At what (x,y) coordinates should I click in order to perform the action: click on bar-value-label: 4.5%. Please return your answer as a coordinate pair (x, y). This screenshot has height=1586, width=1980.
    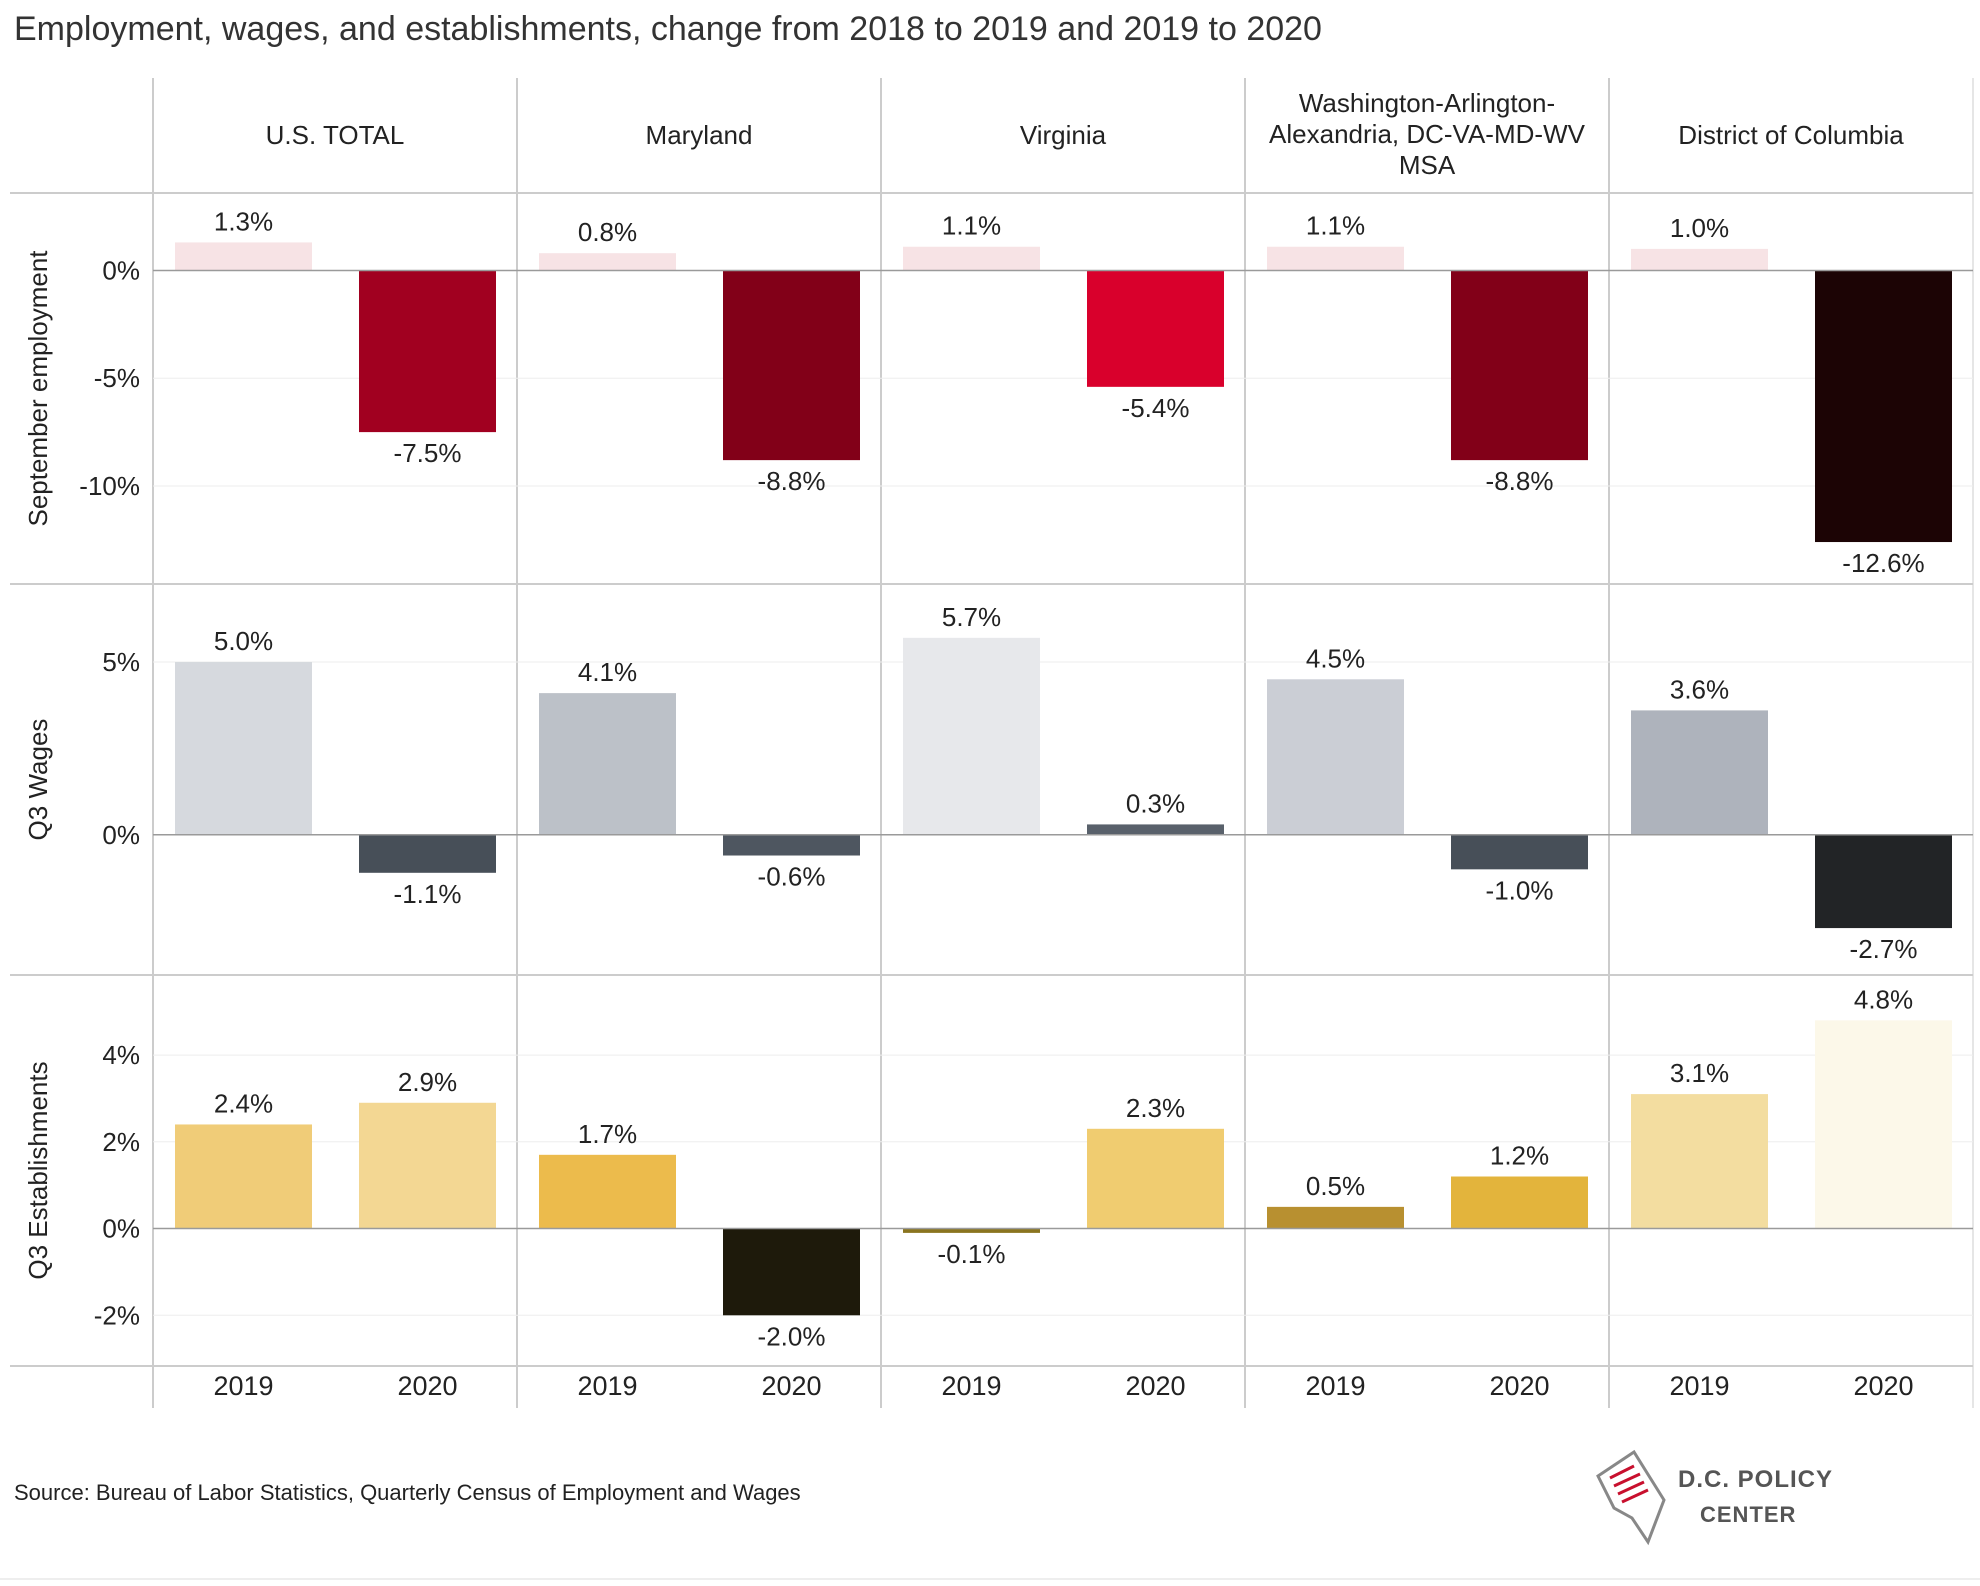
    Looking at the image, I should click on (1335, 658).